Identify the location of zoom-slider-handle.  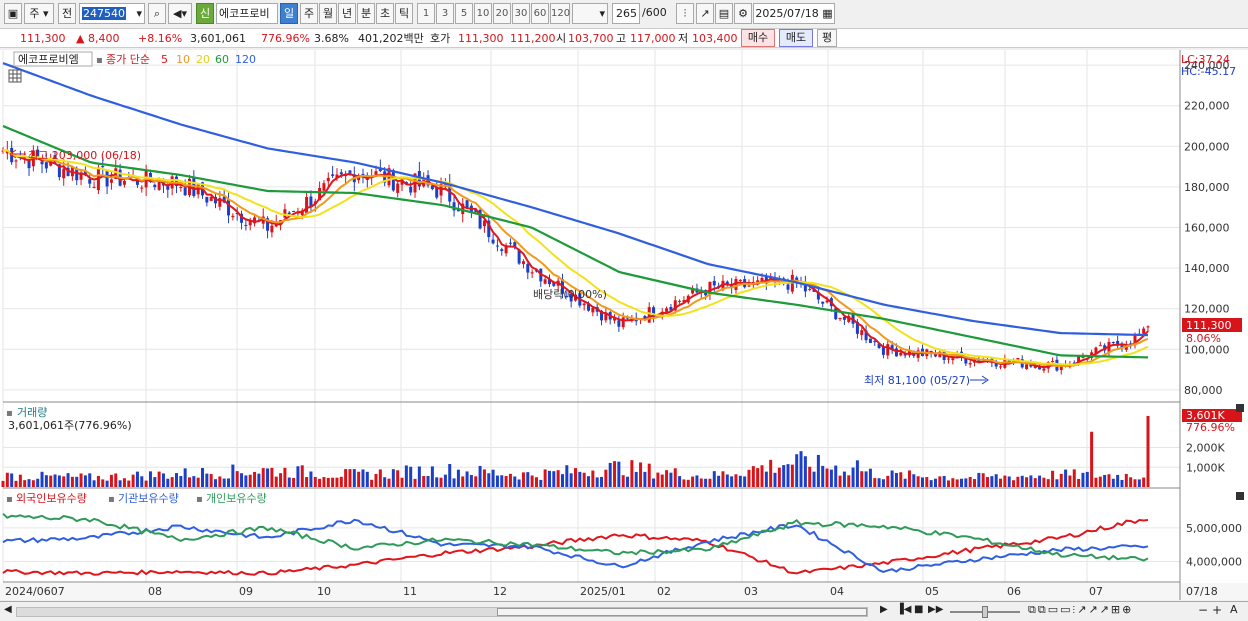
(985, 612).